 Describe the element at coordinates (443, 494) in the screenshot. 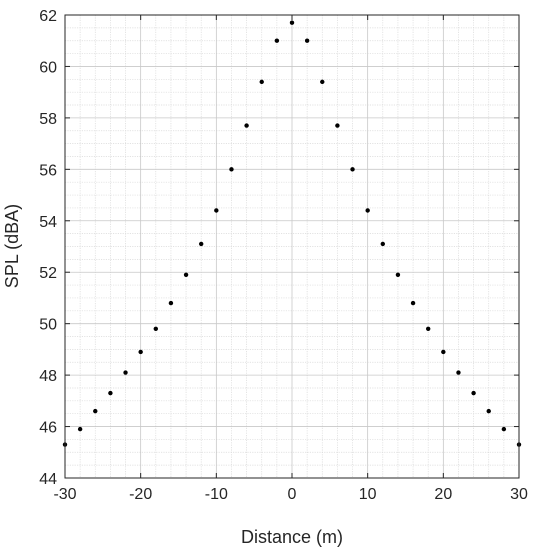

I see `x-tick-label: 20` at that location.